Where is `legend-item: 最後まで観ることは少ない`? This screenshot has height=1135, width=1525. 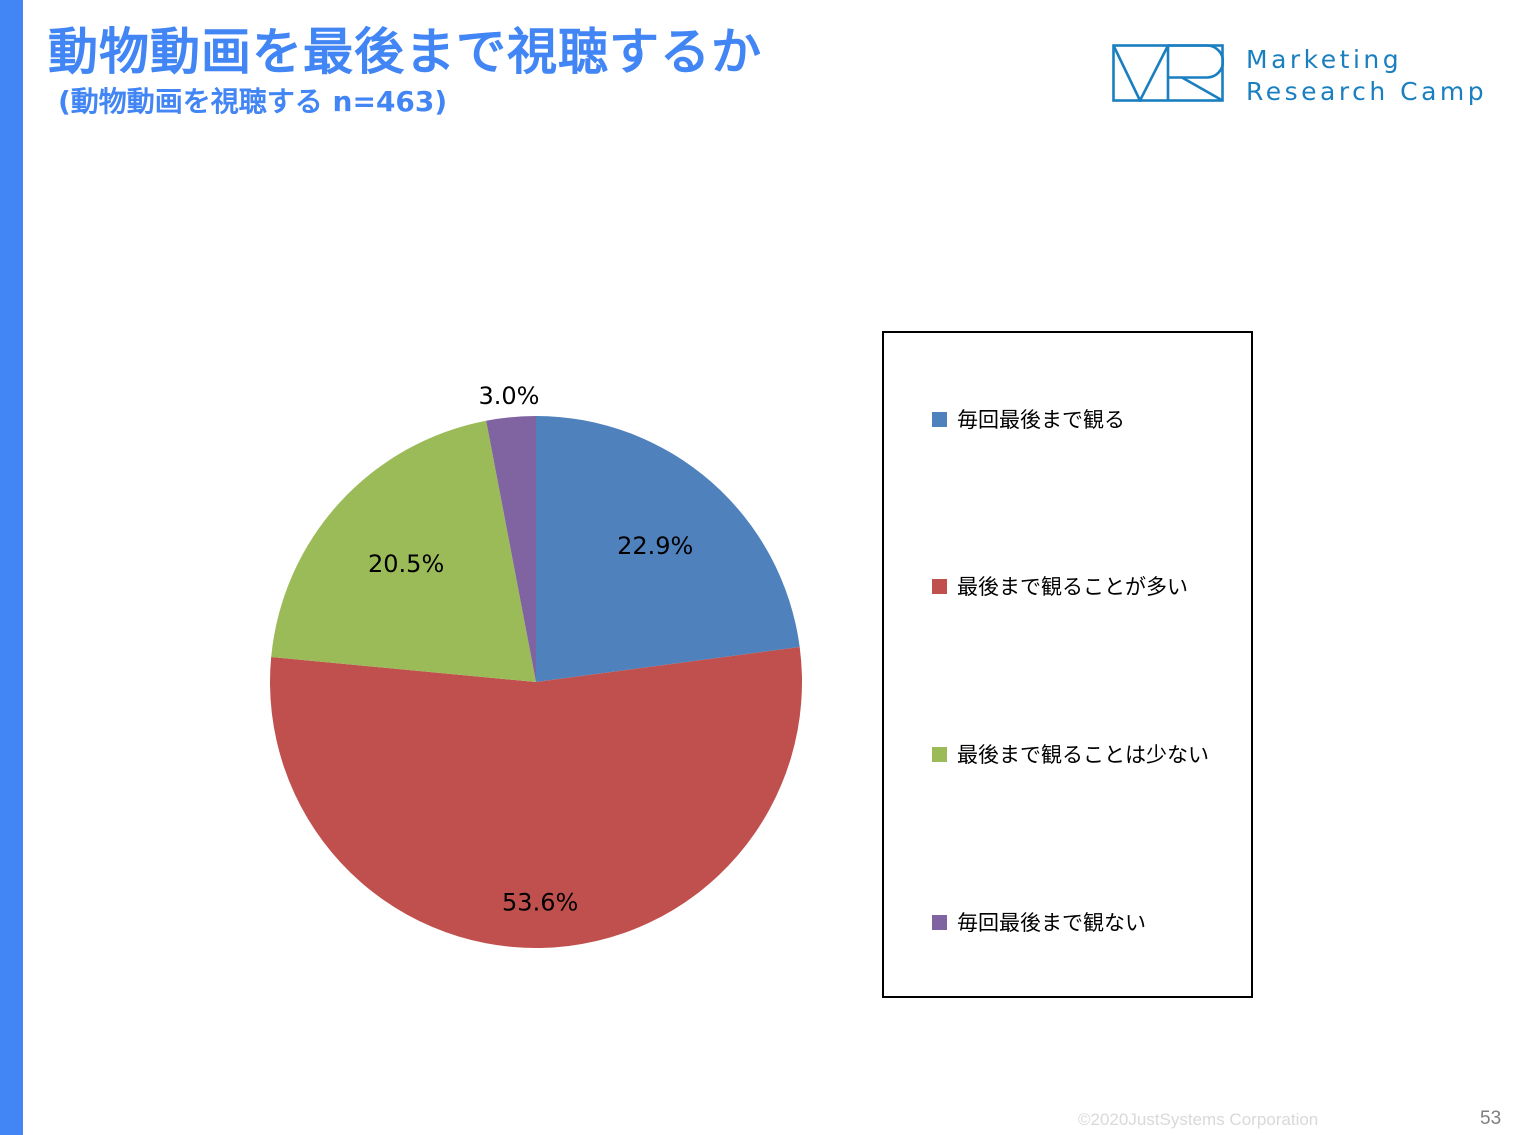 legend-item: 最後まで観ることは少ない is located at coordinates (1070, 754).